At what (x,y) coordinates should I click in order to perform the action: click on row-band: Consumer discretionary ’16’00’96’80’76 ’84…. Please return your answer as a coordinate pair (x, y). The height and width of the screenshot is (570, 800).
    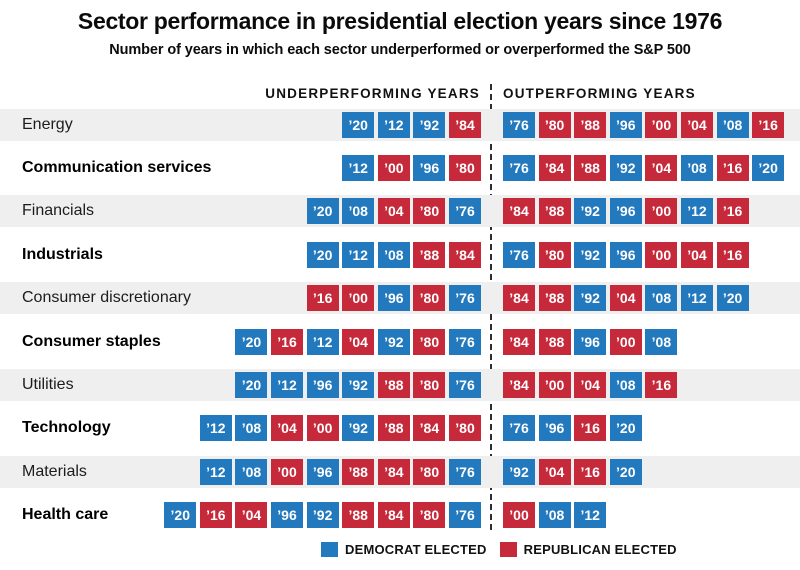
    Looking at the image, I should click on (400, 298).